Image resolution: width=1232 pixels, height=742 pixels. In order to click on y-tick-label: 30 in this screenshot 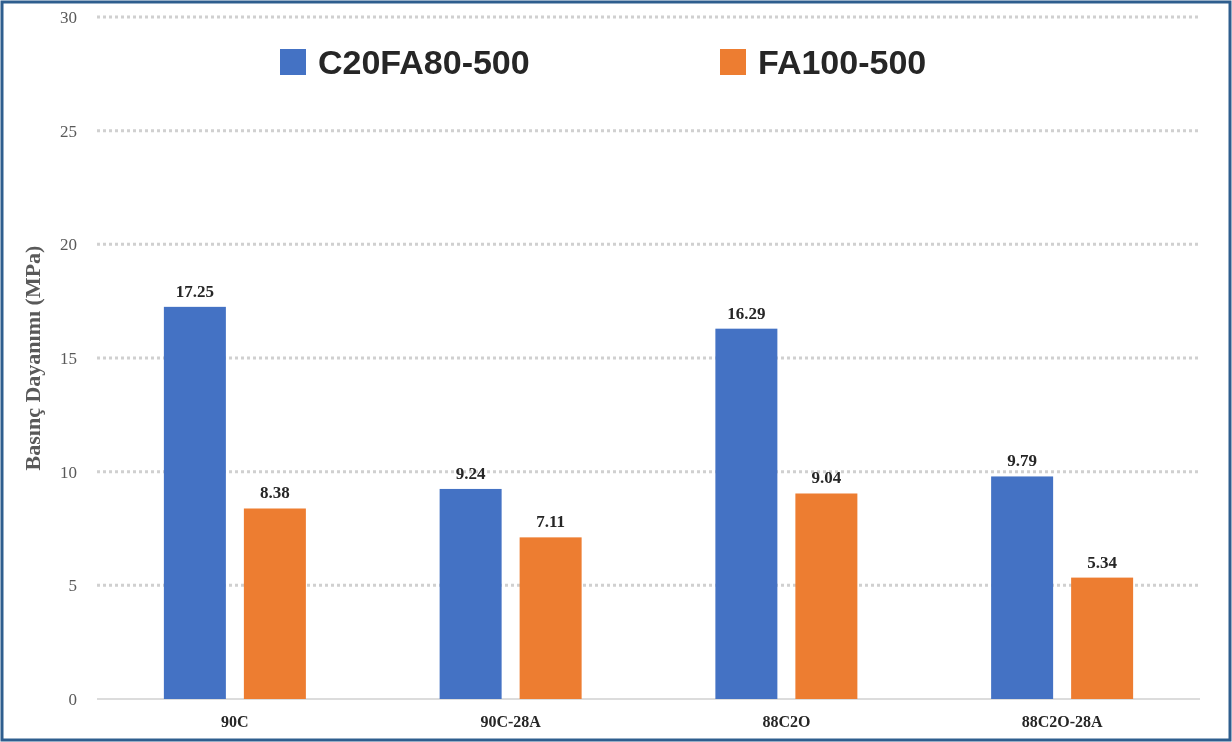, I will do `click(68, 17)`.